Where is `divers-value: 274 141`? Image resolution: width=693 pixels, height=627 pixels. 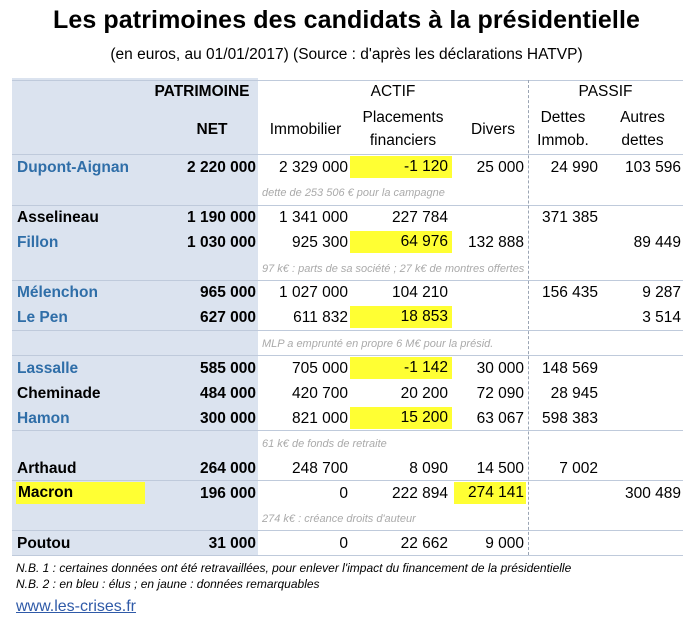
divers-value: 274 141 is located at coordinates (490, 493).